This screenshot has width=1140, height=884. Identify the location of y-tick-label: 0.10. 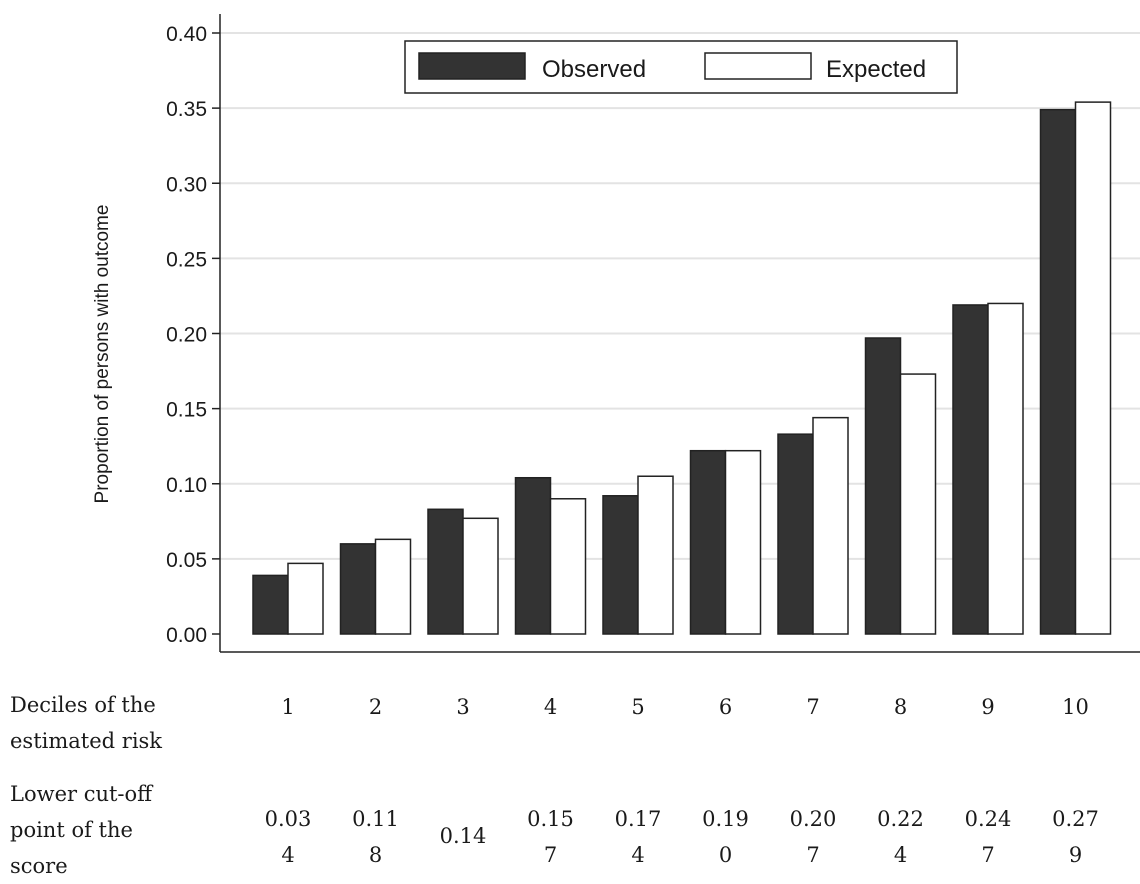
(186, 485).